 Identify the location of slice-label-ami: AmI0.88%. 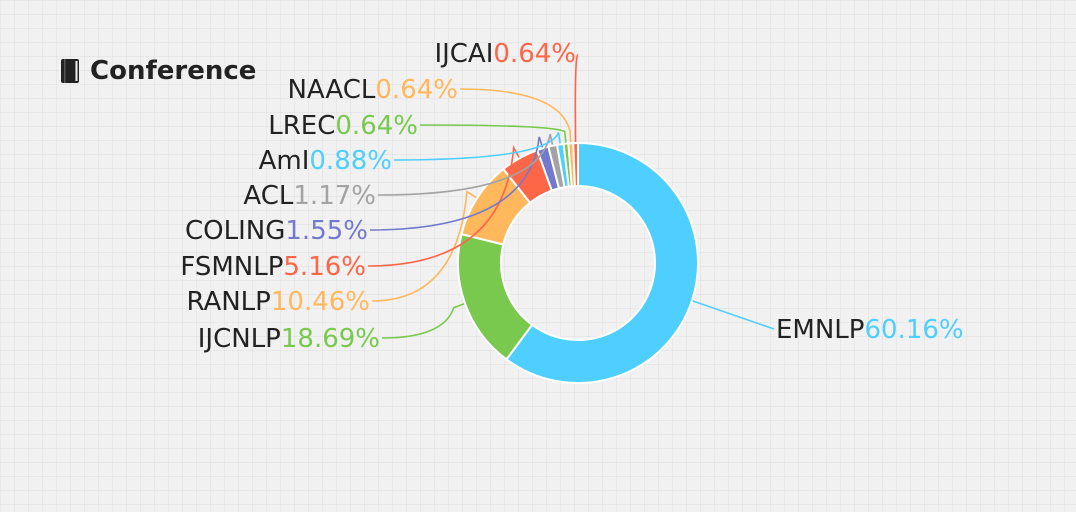
(325, 161).